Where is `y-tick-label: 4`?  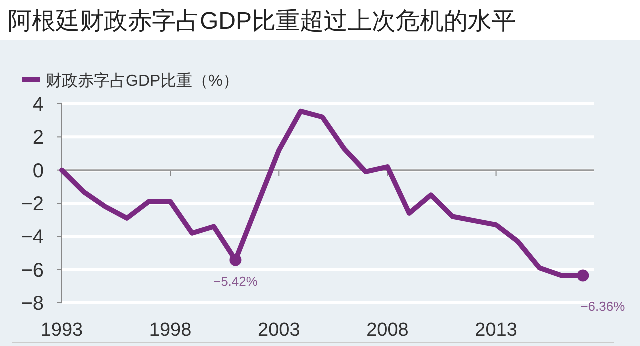
y-tick-label: 4 is located at coordinates (38, 105).